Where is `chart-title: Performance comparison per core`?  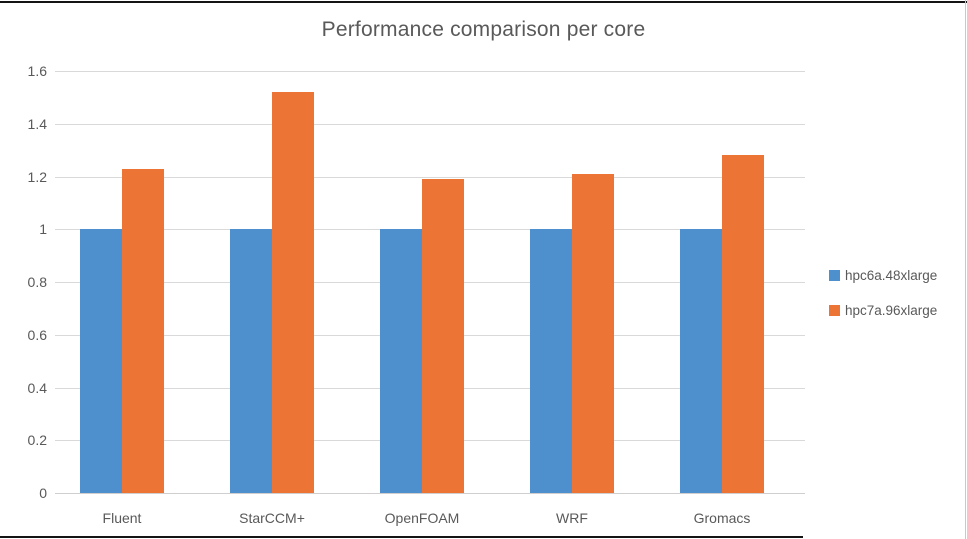 chart-title: Performance comparison per core is located at coordinates (483, 29).